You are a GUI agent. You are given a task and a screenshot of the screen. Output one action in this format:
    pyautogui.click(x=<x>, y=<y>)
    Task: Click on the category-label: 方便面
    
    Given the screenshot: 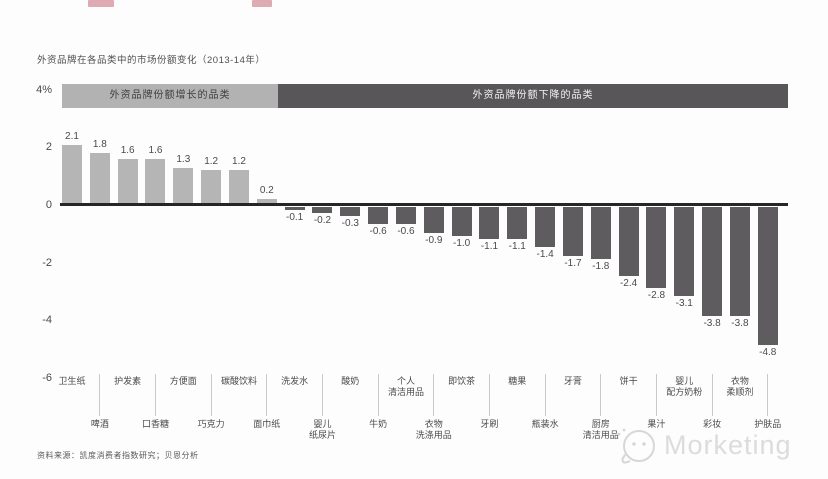 What is the action you would take?
    pyautogui.click(x=183, y=381)
    